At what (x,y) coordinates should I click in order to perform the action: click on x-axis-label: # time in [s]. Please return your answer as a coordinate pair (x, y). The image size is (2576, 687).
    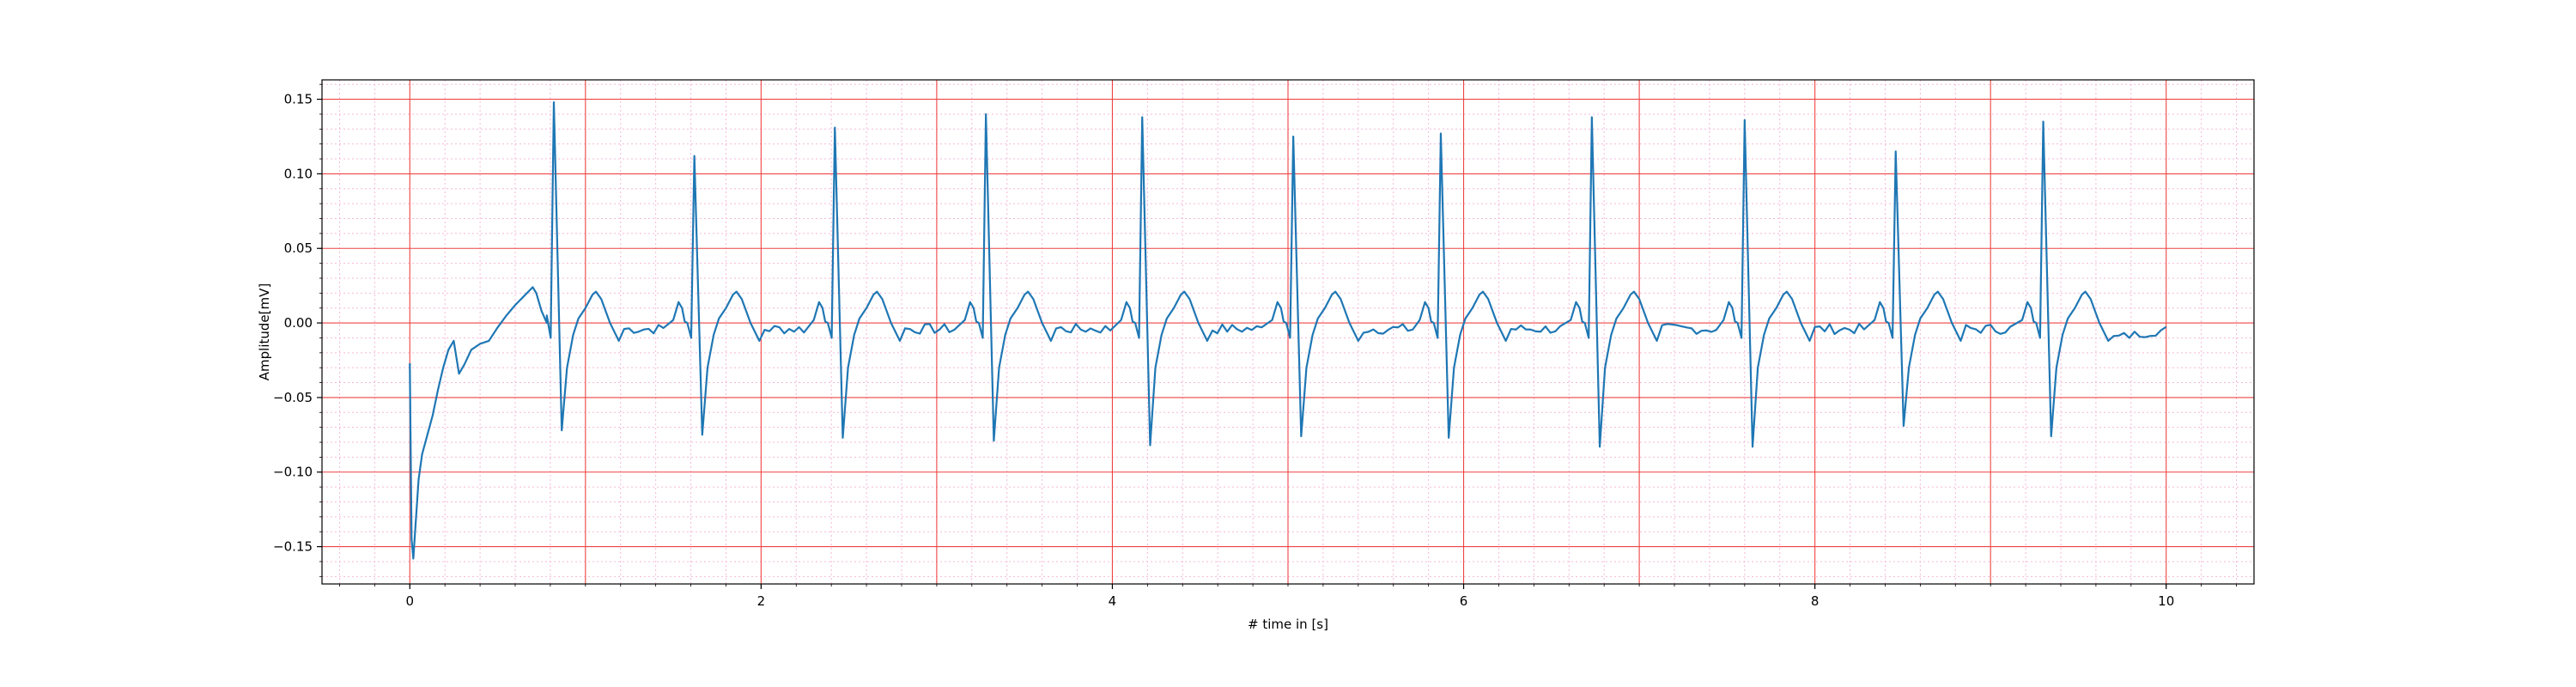
    Looking at the image, I should click on (1288, 624).